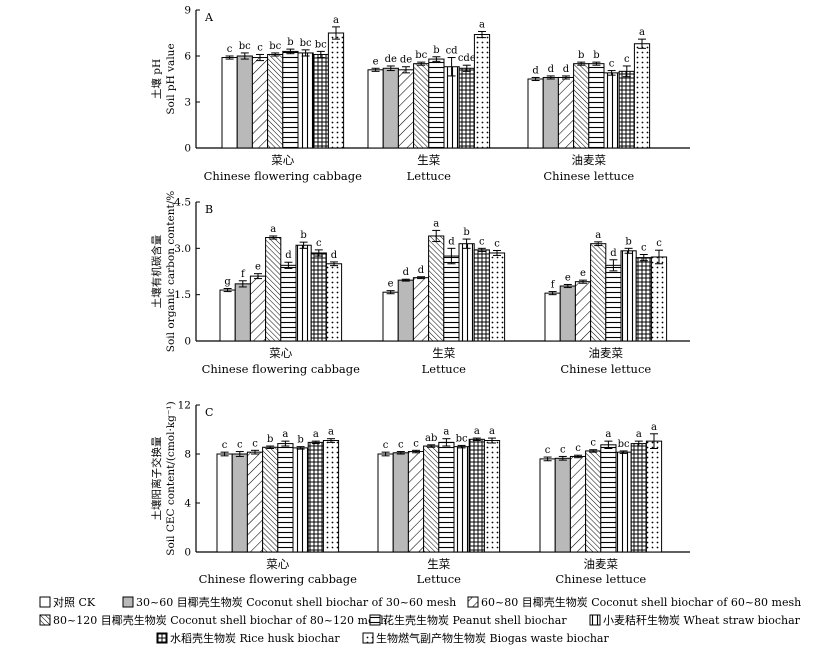 The height and width of the screenshot is (652, 820). What do you see at coordinates (227, 281) in the screenshot?
I see `significance-letter: g` at bounding box center [227, 281].